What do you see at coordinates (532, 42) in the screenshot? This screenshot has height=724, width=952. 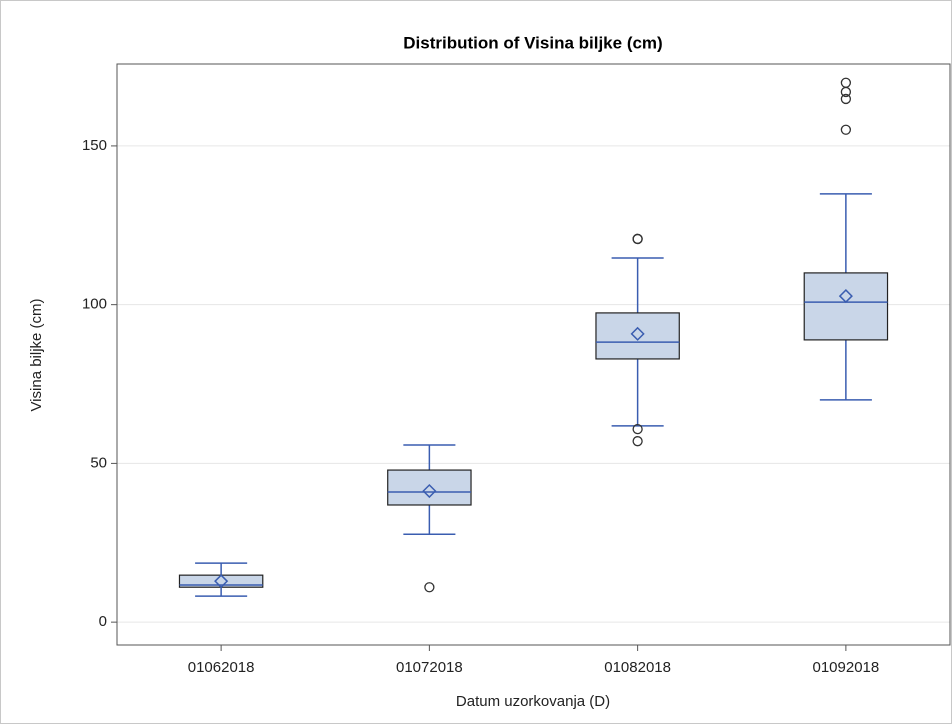 I see `chart-title: Distribution of Visina biljke (cm)` at bounding box center [532, 42].